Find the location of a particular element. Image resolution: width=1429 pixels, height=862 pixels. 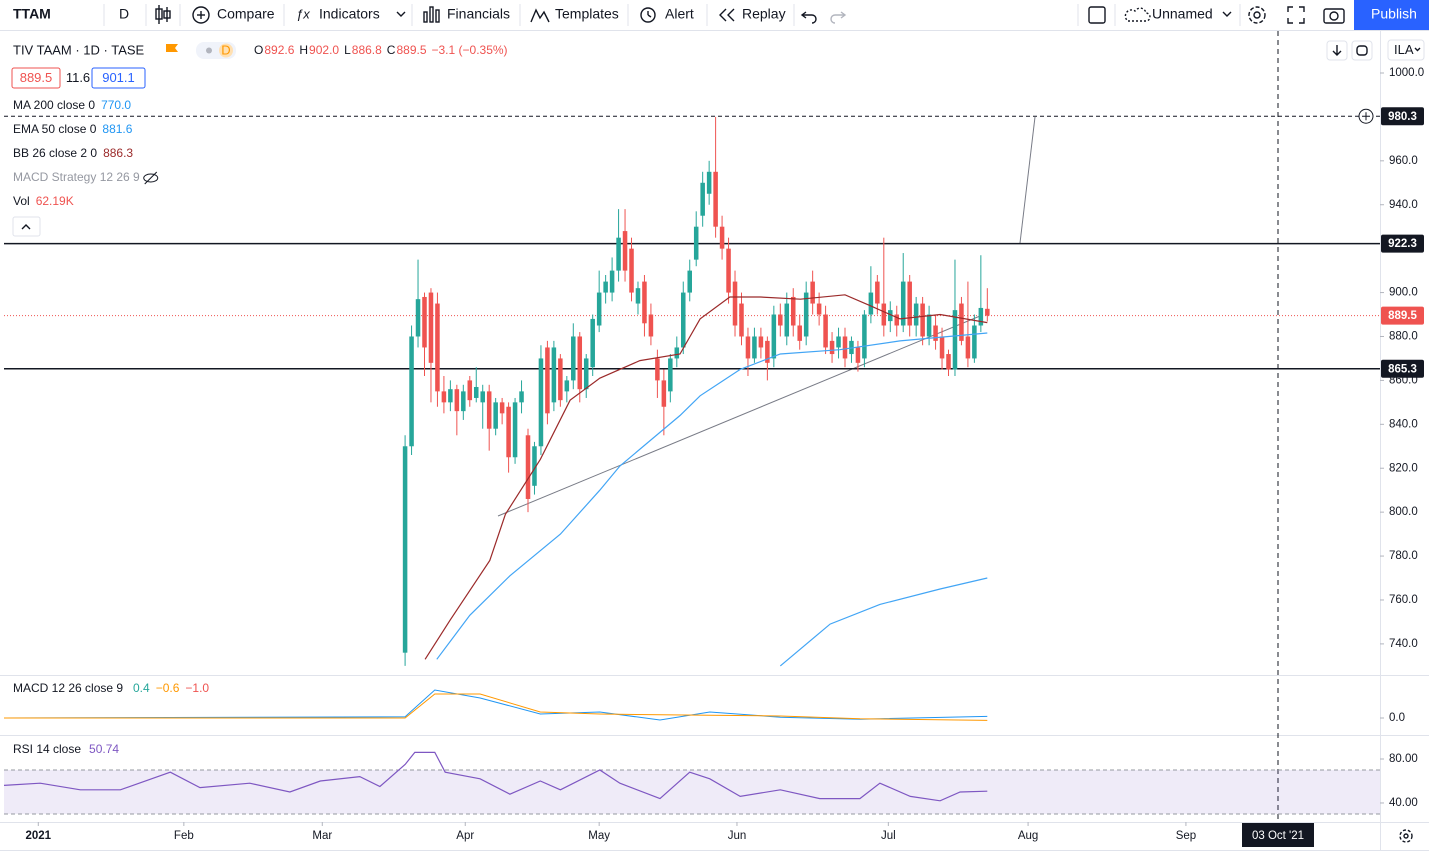

y-tick-label: 940.0 is located at coordinates (1403, 205).